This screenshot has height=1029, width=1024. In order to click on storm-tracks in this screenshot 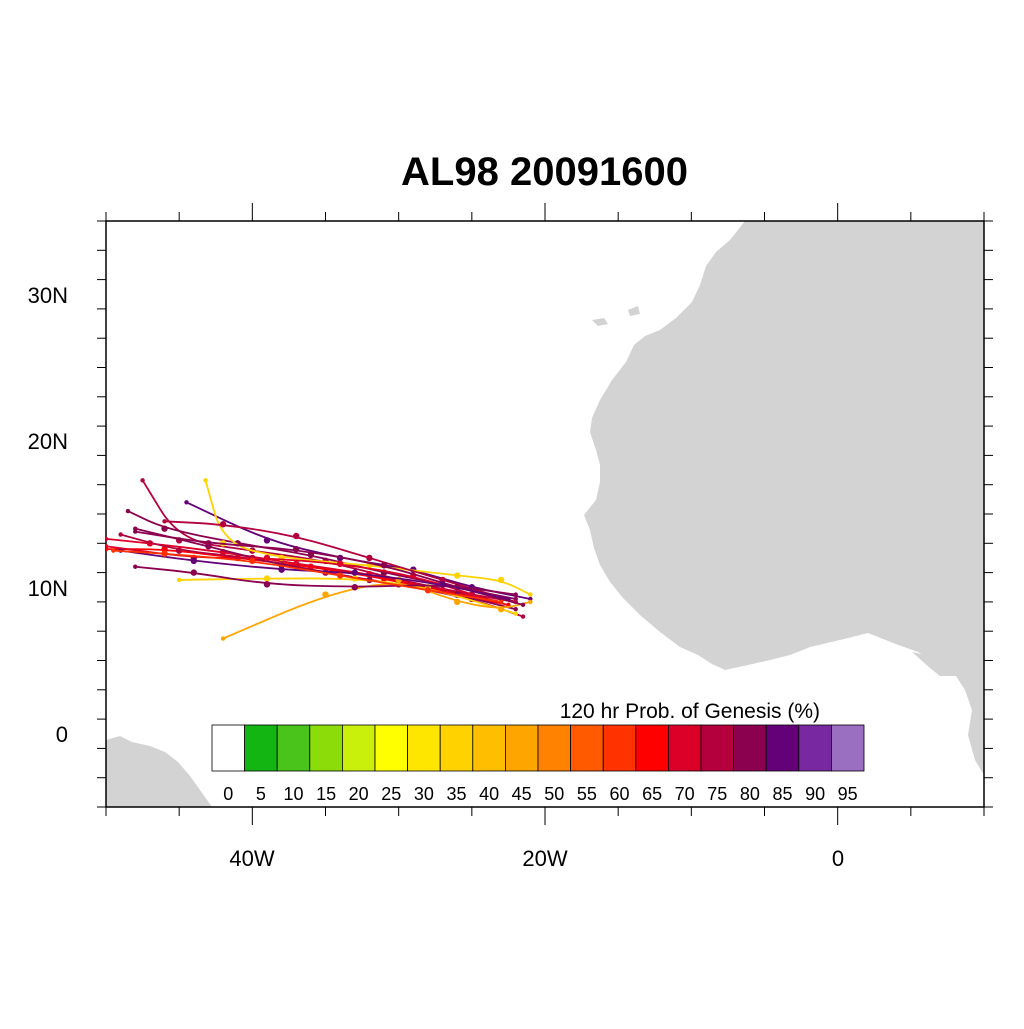, I will do `click(319, 559)`.